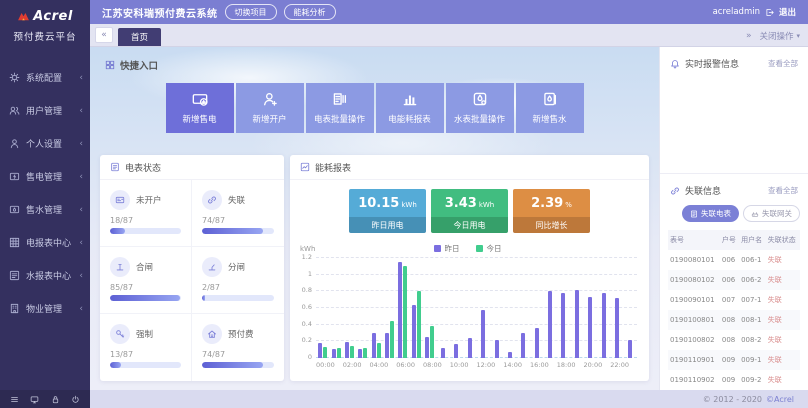 The image size is (808, 408). Describe the element at coordinates (238, 213) in the screenshot. I see `meter-status-item: 失联 74/87` at that location.